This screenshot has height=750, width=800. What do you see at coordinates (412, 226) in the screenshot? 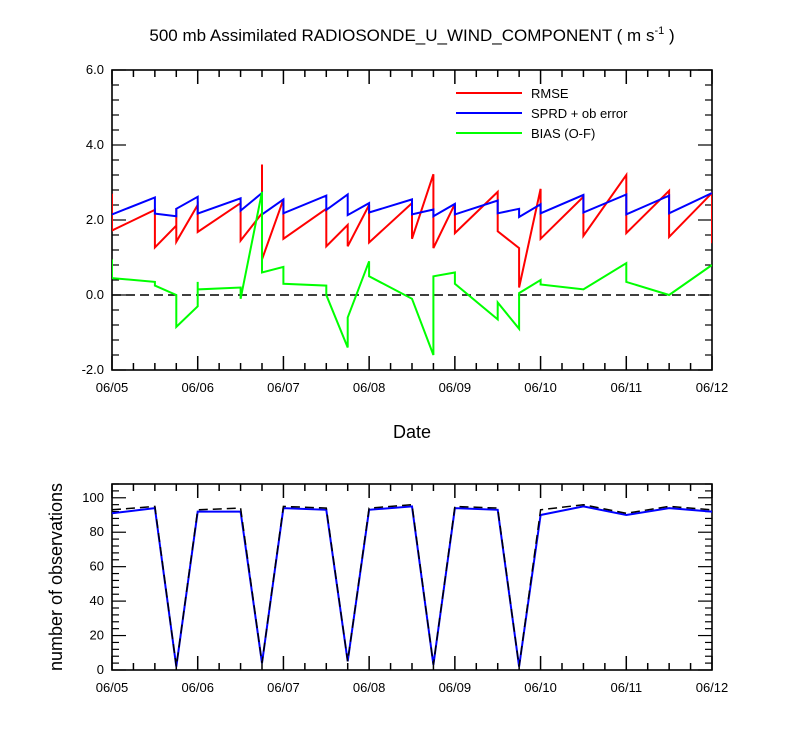
I see `ptop-series-rmse` at bounding box center [412, 226].